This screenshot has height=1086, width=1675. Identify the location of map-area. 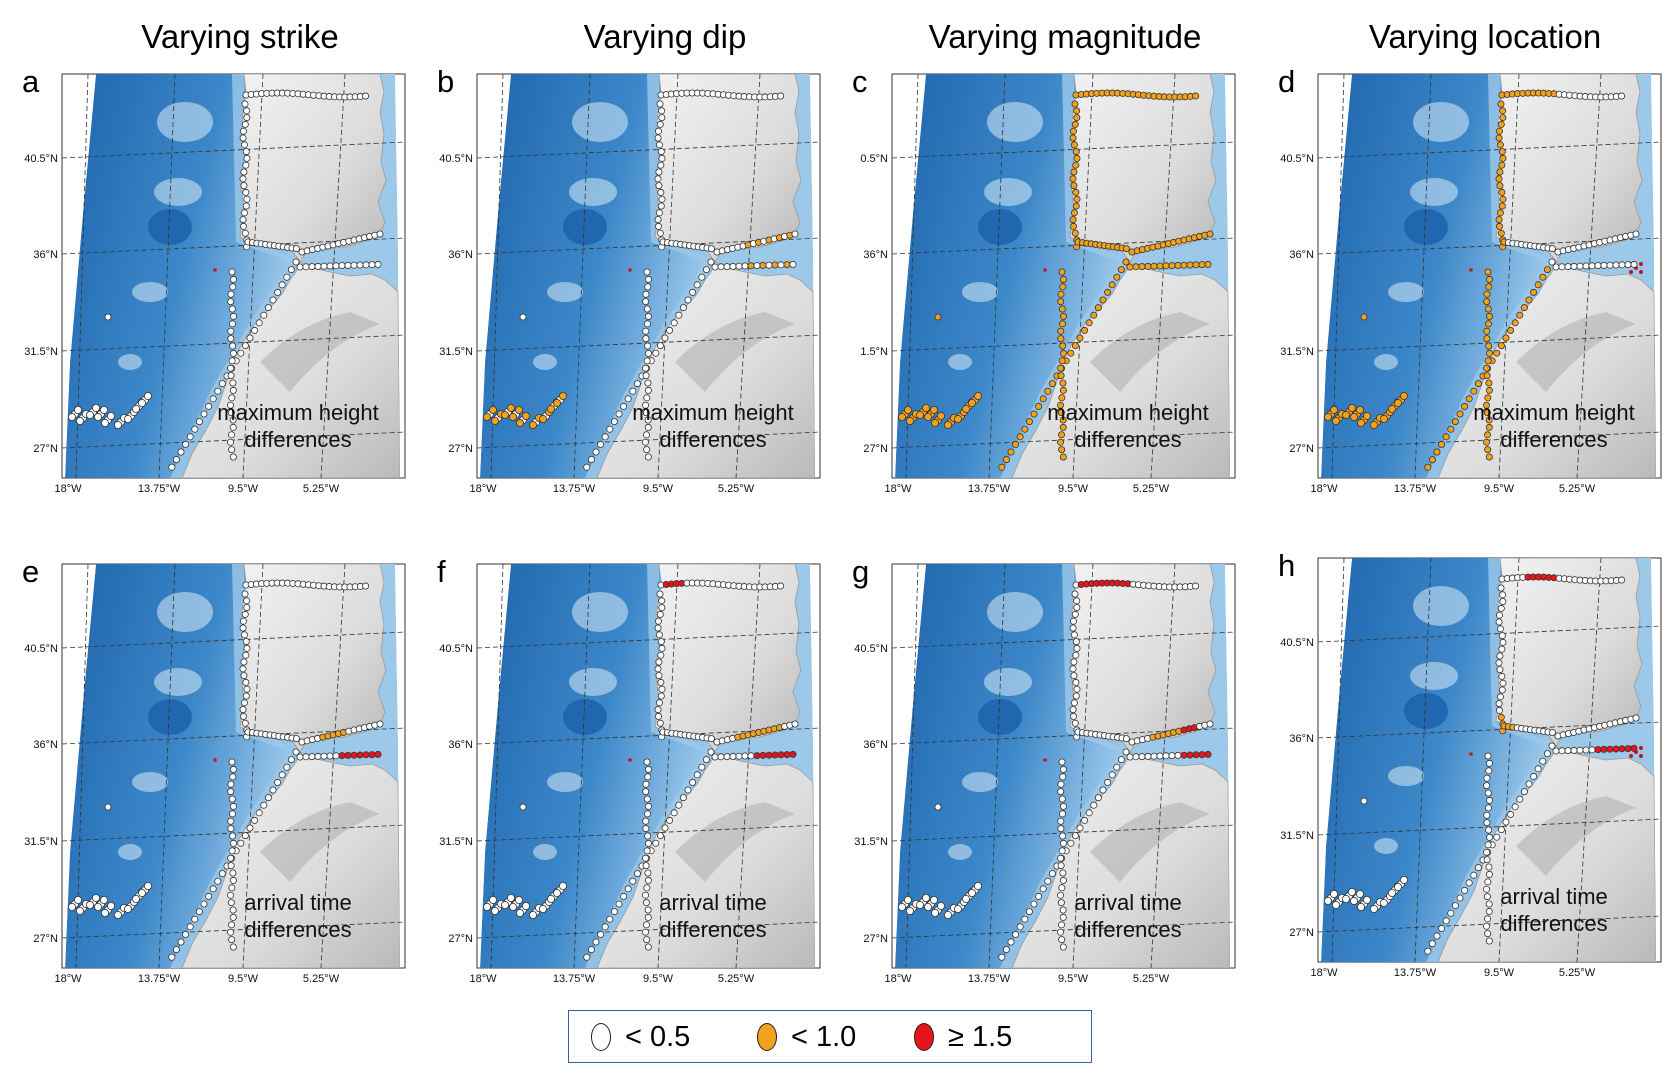
(1488, 760).